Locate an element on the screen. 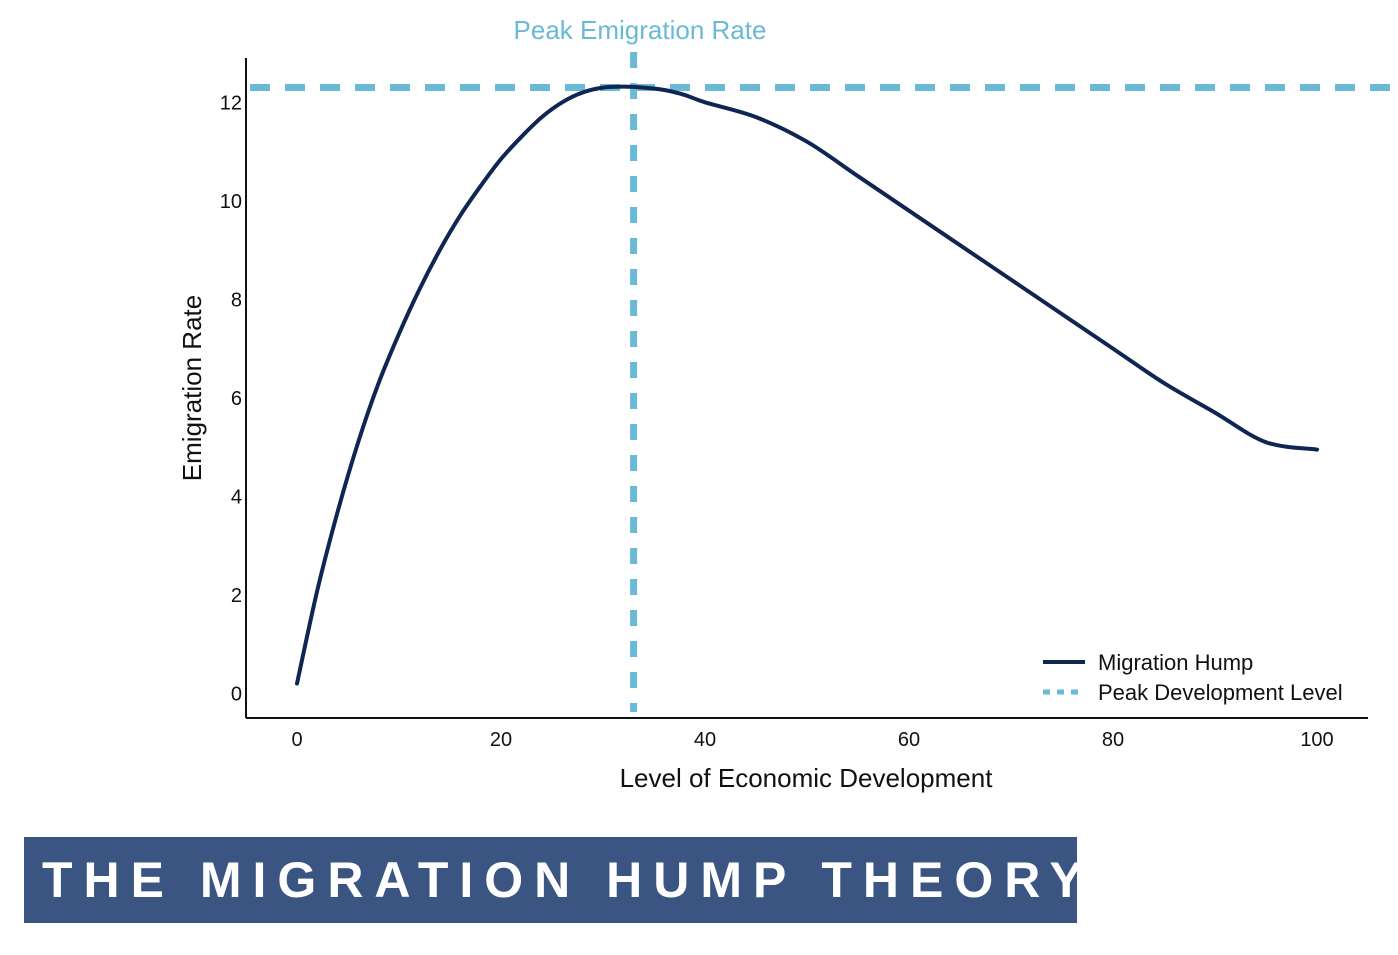 This screenshot has height=955, width=1398. legend-label-migration-hump: Migration Hump is located at coordinates (1175, 662).